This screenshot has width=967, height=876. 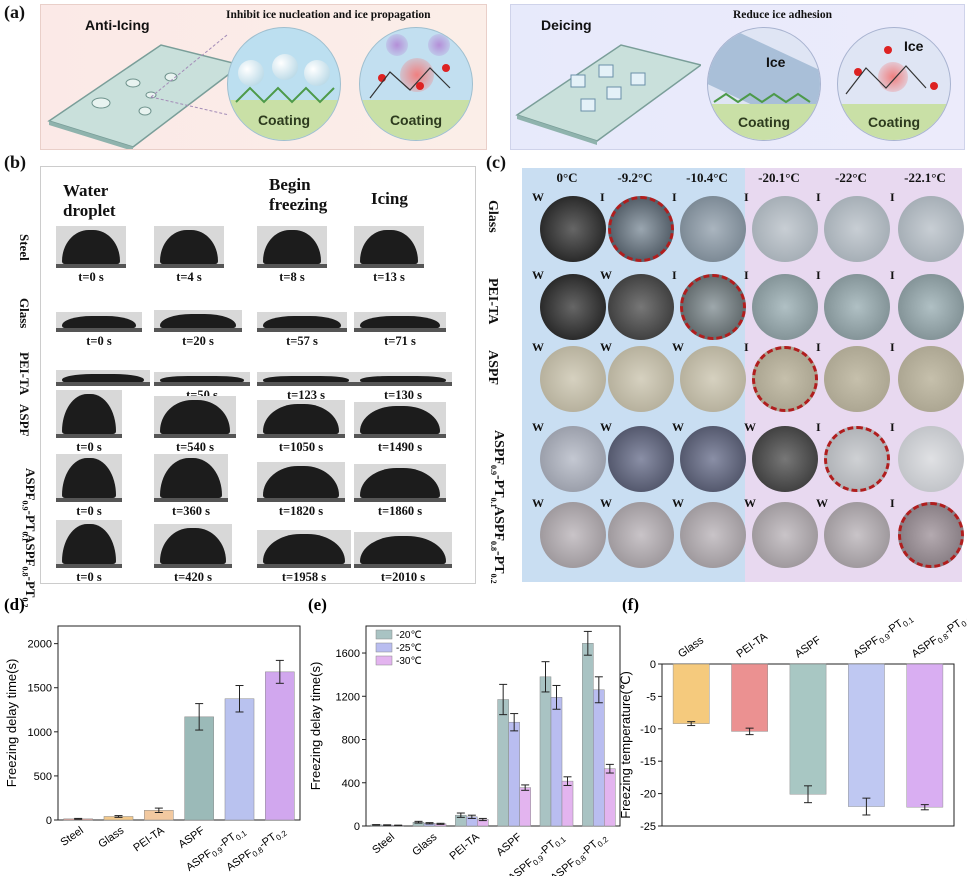 What do you see at coordinates (416, 84) in the screenshot?
I see `anti-icing-circle-2: Coating` at bounding box center [416, 84].